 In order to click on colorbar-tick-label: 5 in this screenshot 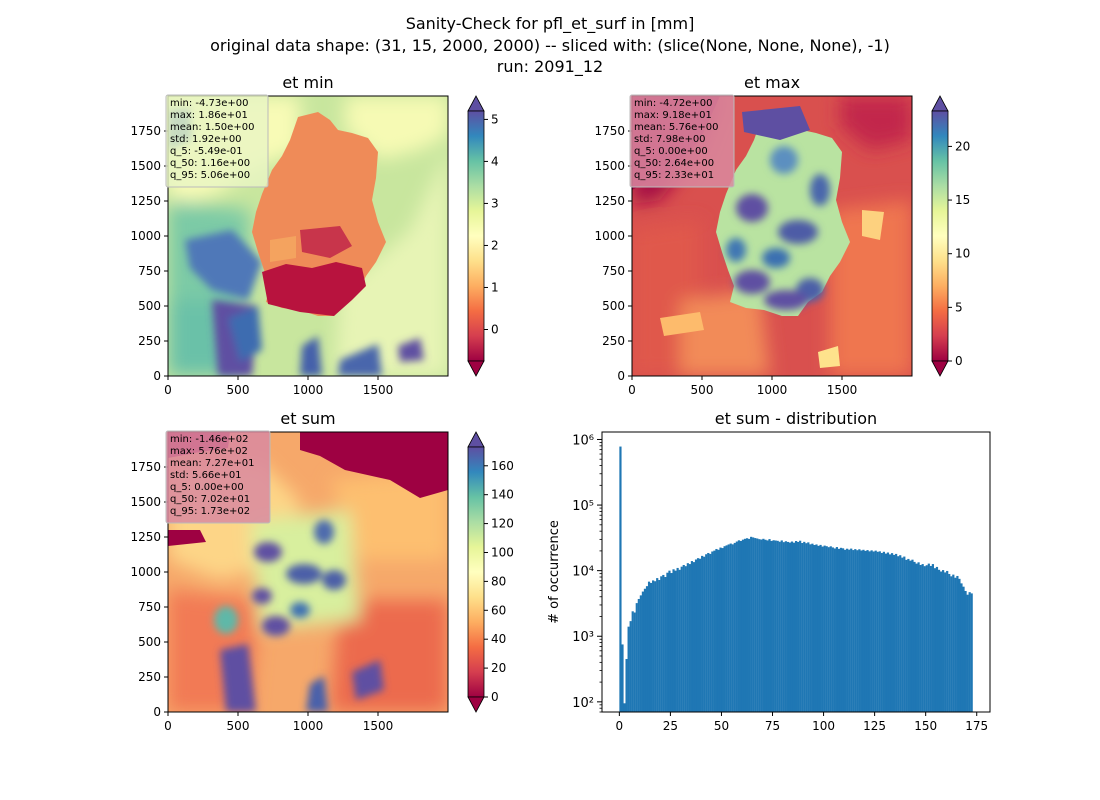, I will do `click(959, 307)`.